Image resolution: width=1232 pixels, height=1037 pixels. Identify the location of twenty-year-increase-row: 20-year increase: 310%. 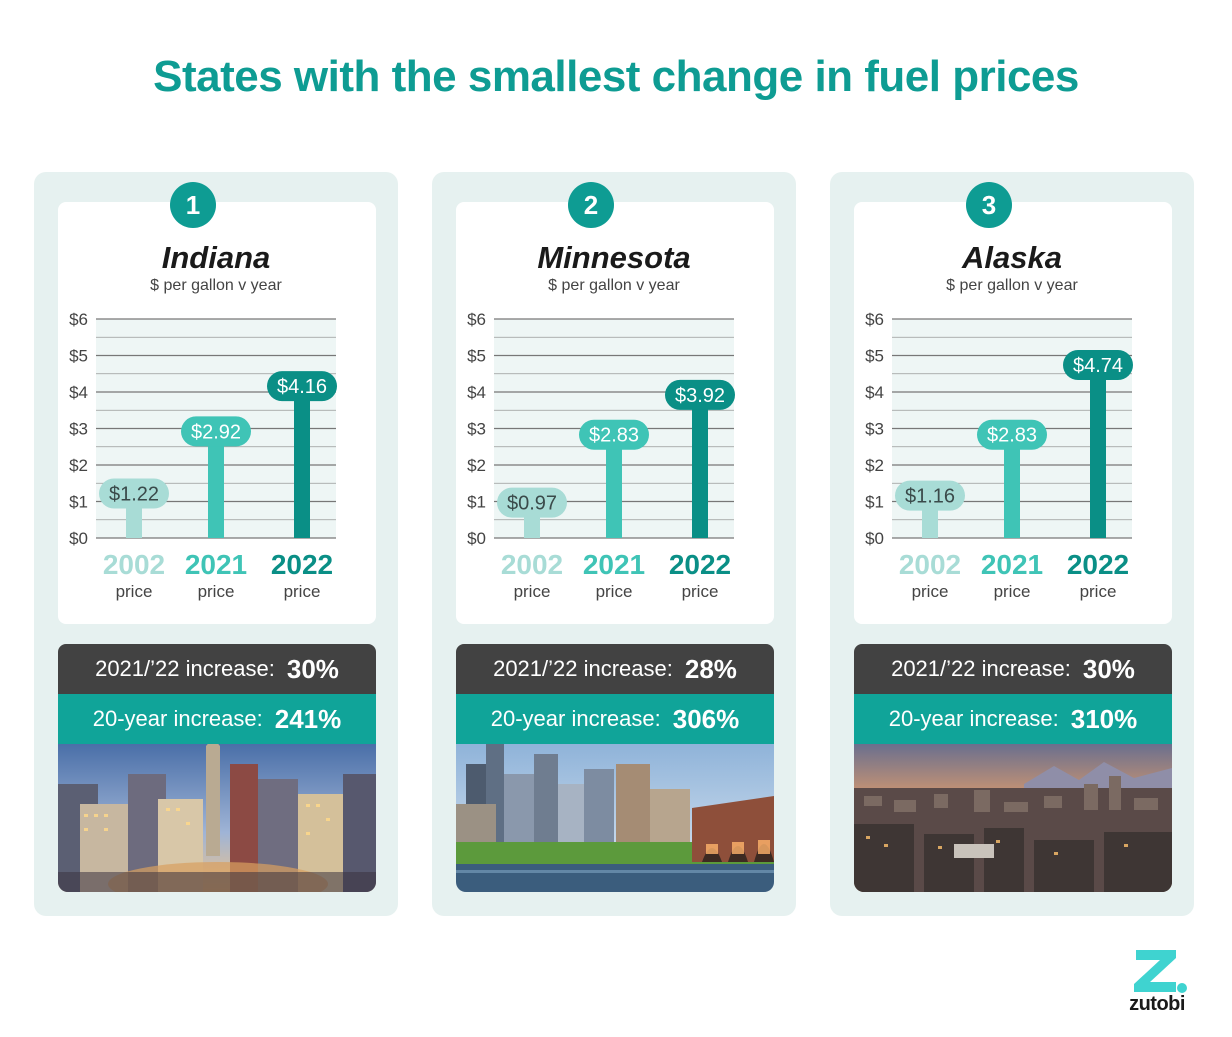
(1013, 719).